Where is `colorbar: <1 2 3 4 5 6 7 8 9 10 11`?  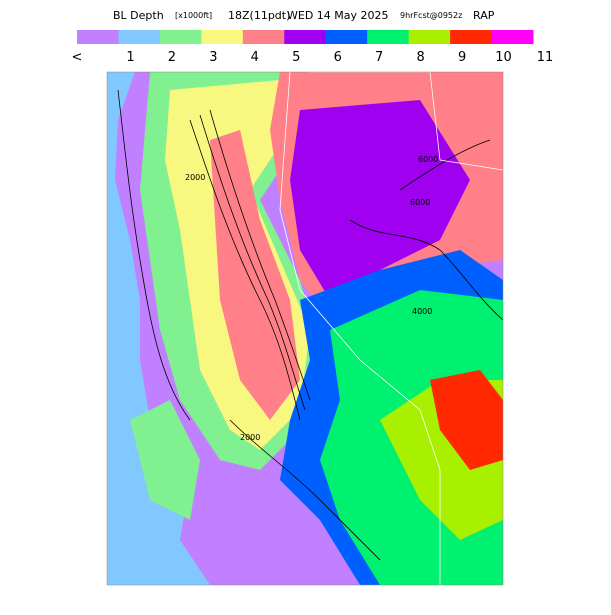
colorbar: <1 2 3 4 5 6 7 8 9 10 11 is located at coordinates (313, 47).